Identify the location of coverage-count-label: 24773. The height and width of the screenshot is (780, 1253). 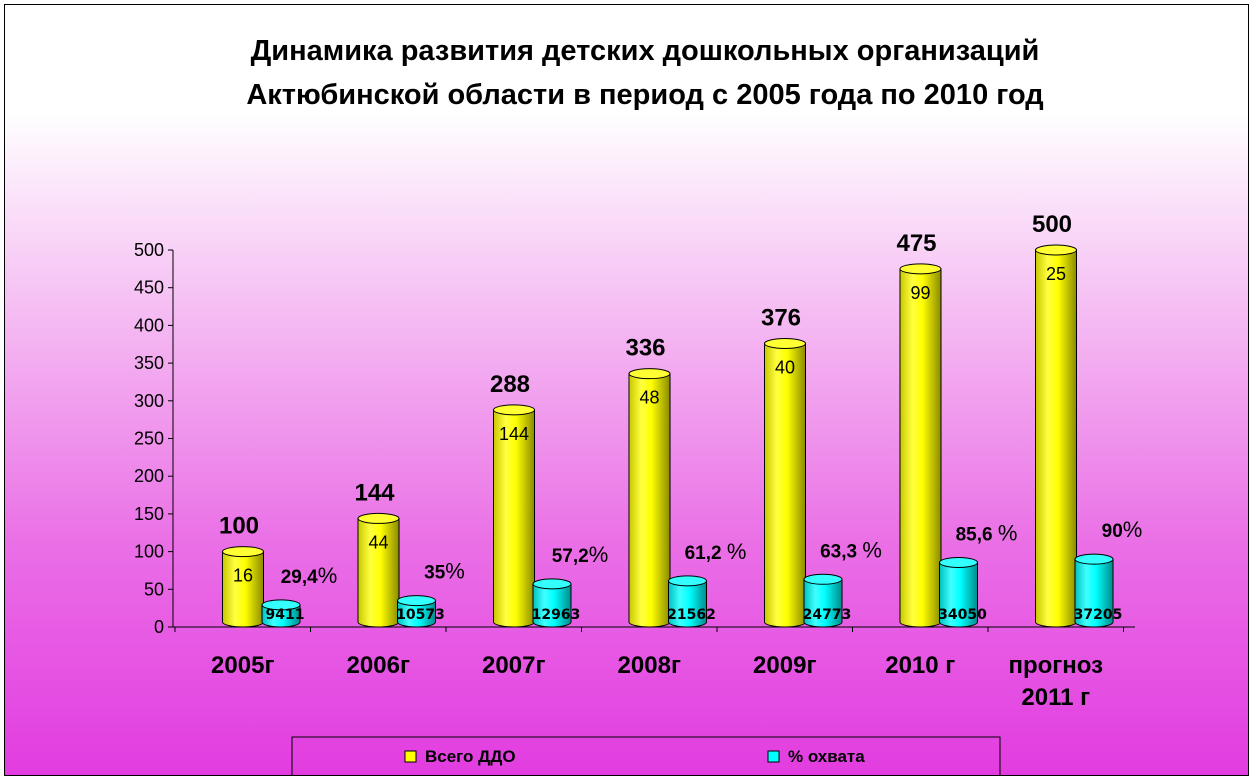
(827, 615).